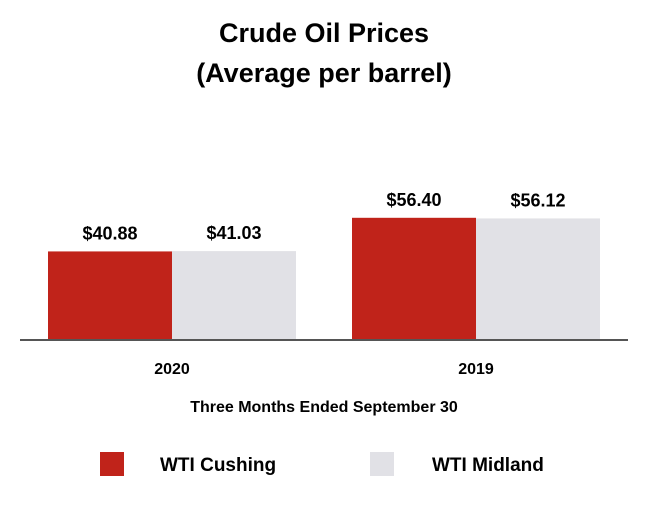  I want to click on bar-wti-cushing-2020, so click(110, 295).